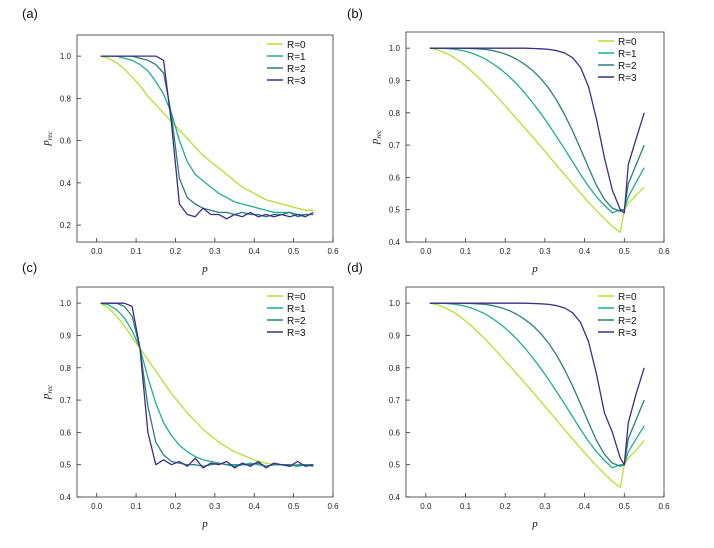 The width and height of the screenshot is (714, 548). Describe the element at coordinates (355, 13) in the screenshot. I see `panel-label: (b)` at that location.